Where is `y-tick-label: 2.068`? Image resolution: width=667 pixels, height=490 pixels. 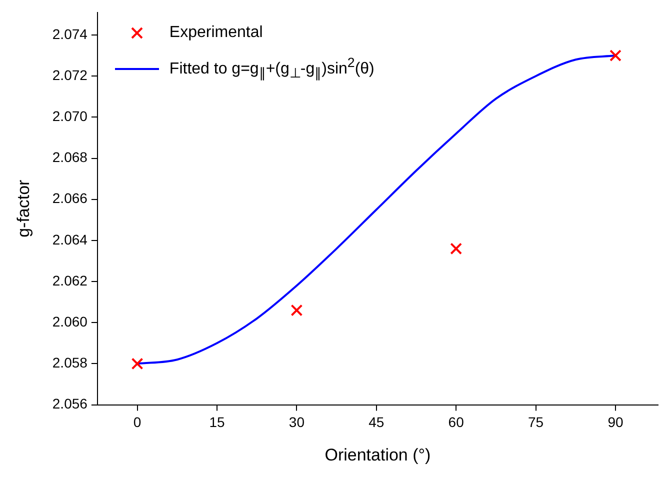 y-tick-label: 2.068 is located at coordinates (70, 157).